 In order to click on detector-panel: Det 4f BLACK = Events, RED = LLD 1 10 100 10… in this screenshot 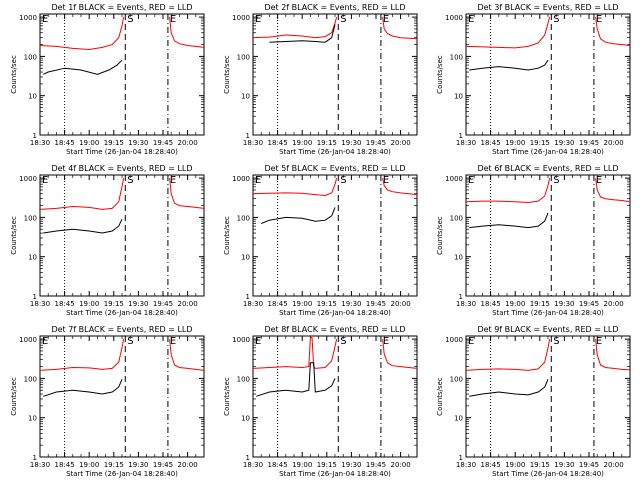, I will do `click(107, 240)`.